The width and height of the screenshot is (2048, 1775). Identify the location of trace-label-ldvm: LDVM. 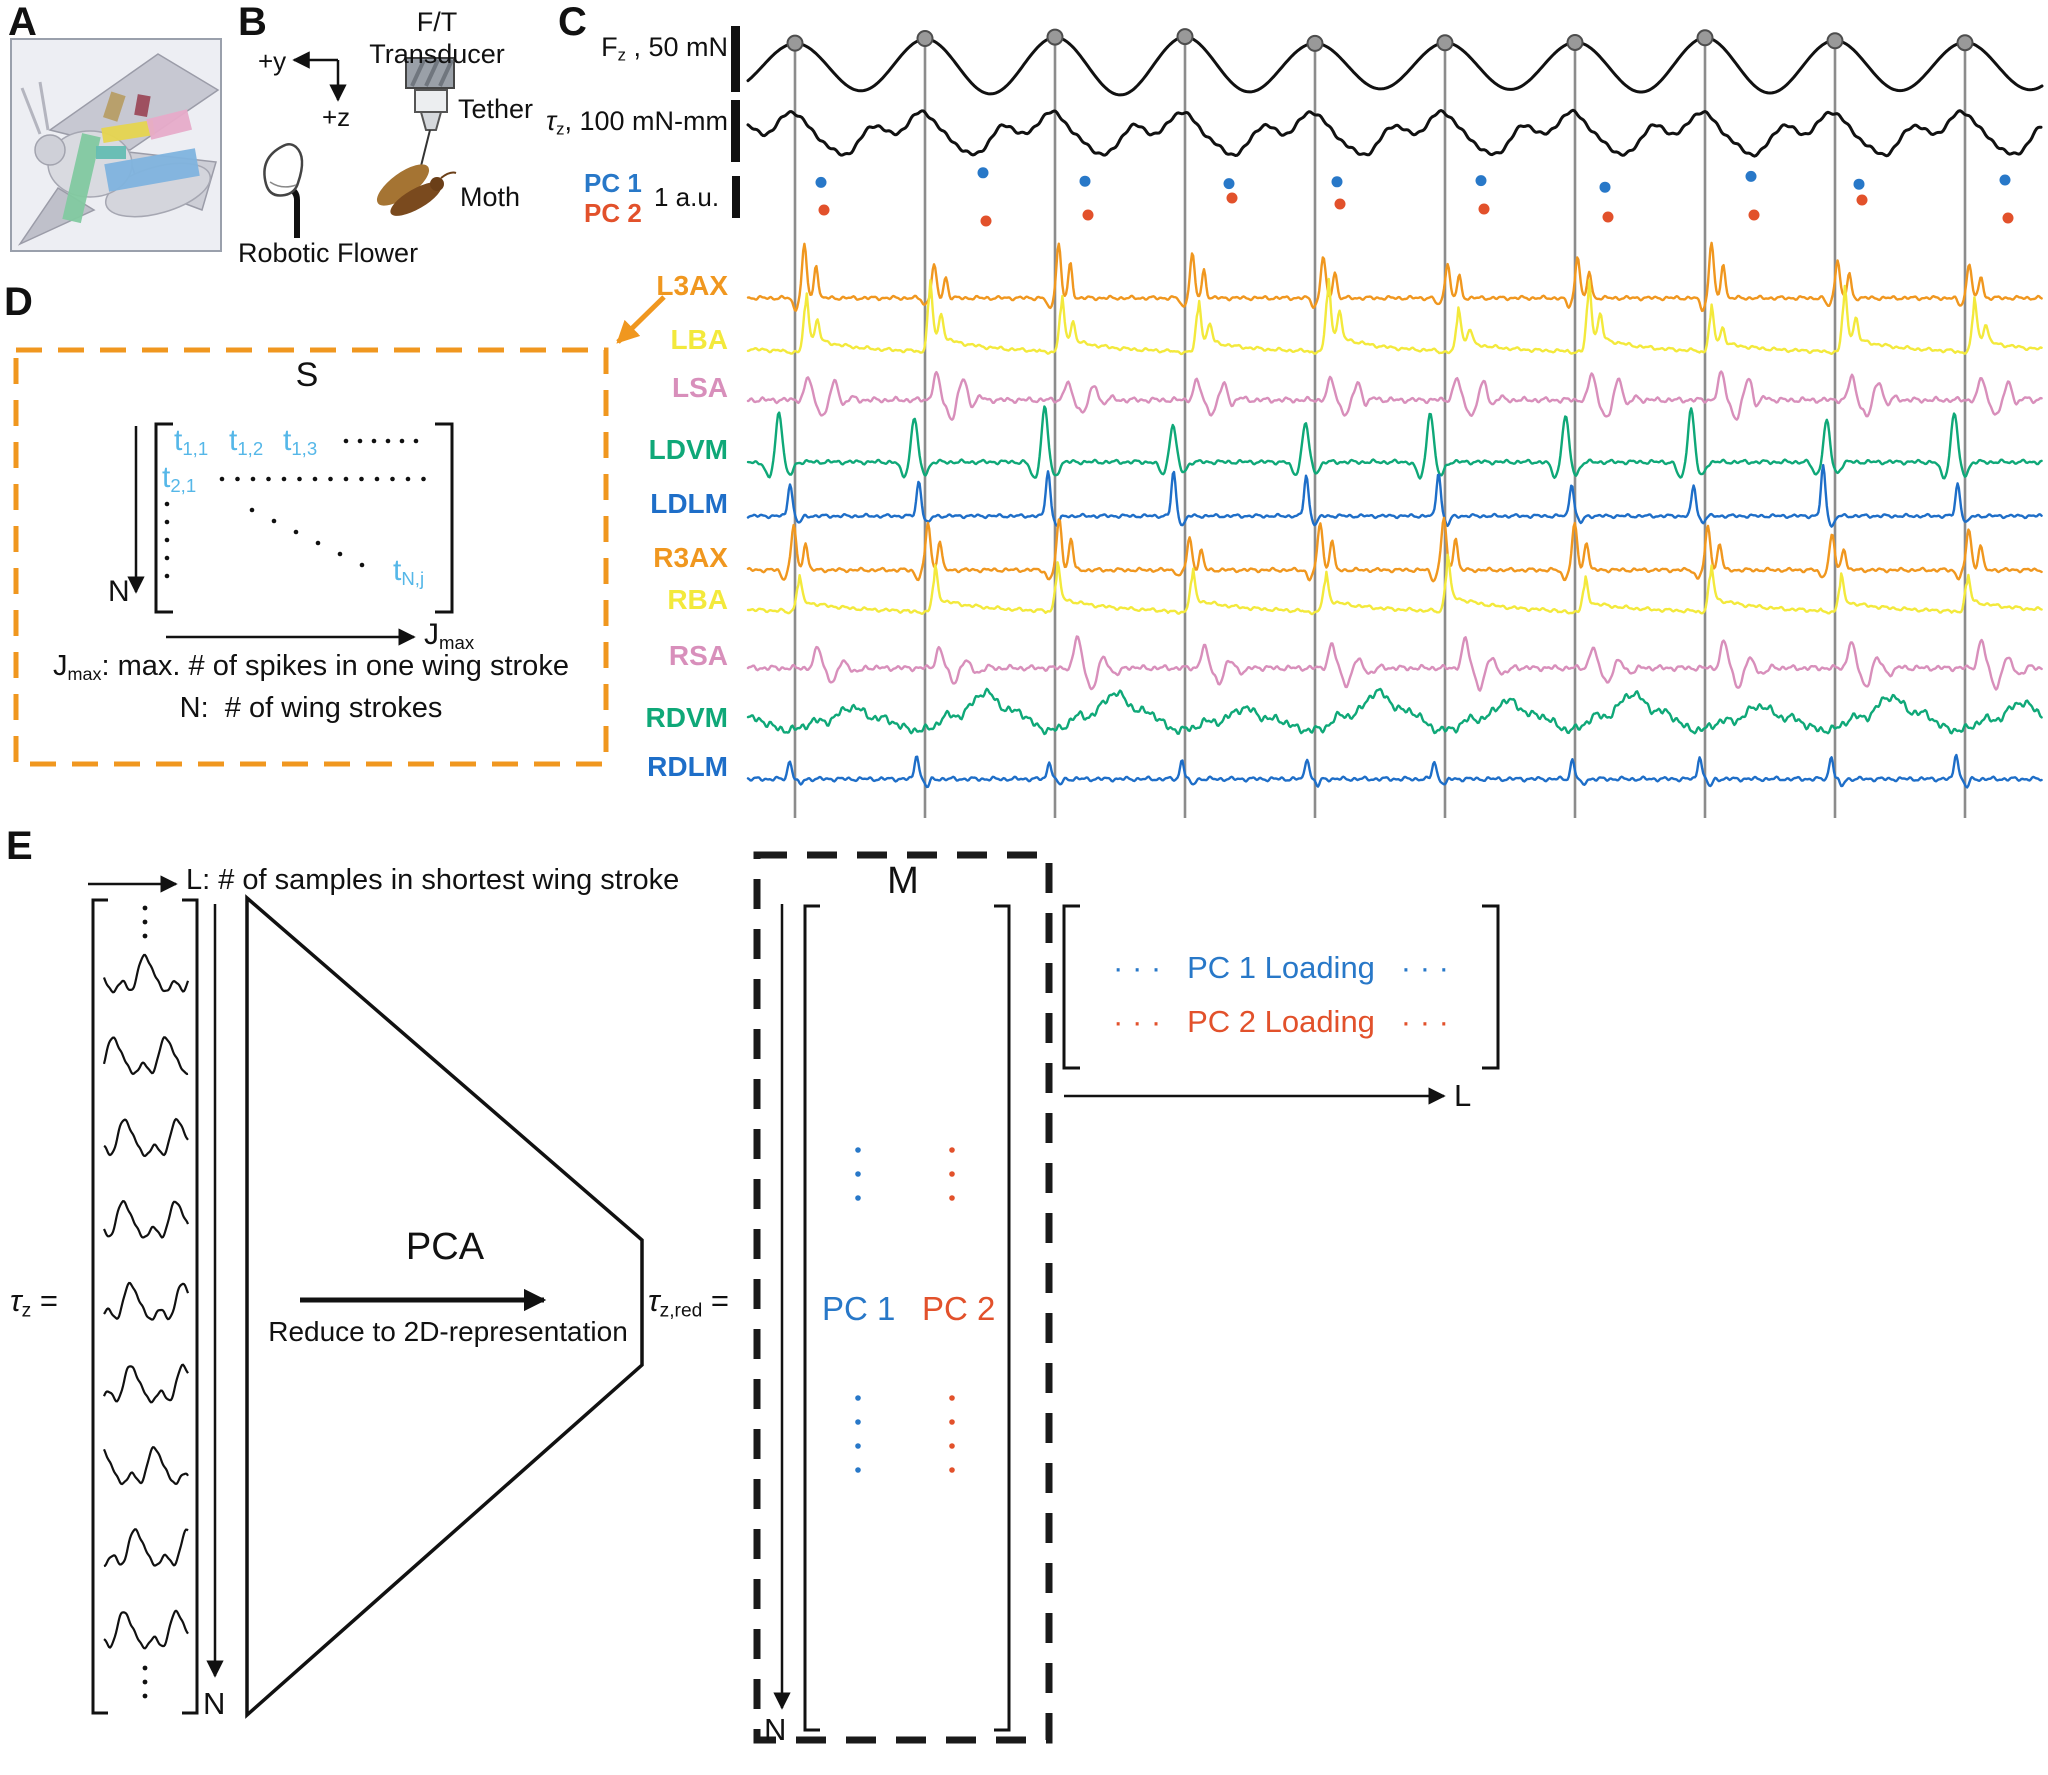
(688, 449).